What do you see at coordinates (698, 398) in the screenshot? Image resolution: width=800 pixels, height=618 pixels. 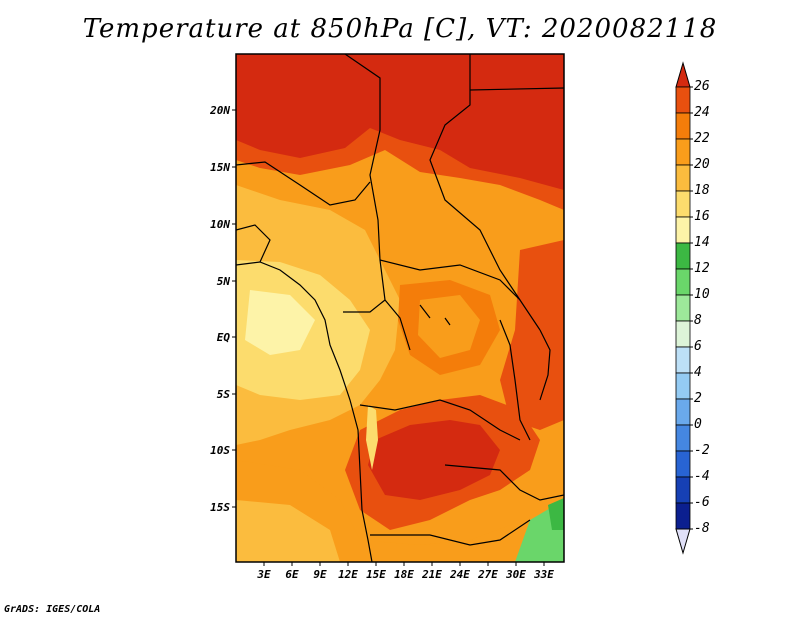 I see `colorbar-label: 2` at bounding box center [698, 398].